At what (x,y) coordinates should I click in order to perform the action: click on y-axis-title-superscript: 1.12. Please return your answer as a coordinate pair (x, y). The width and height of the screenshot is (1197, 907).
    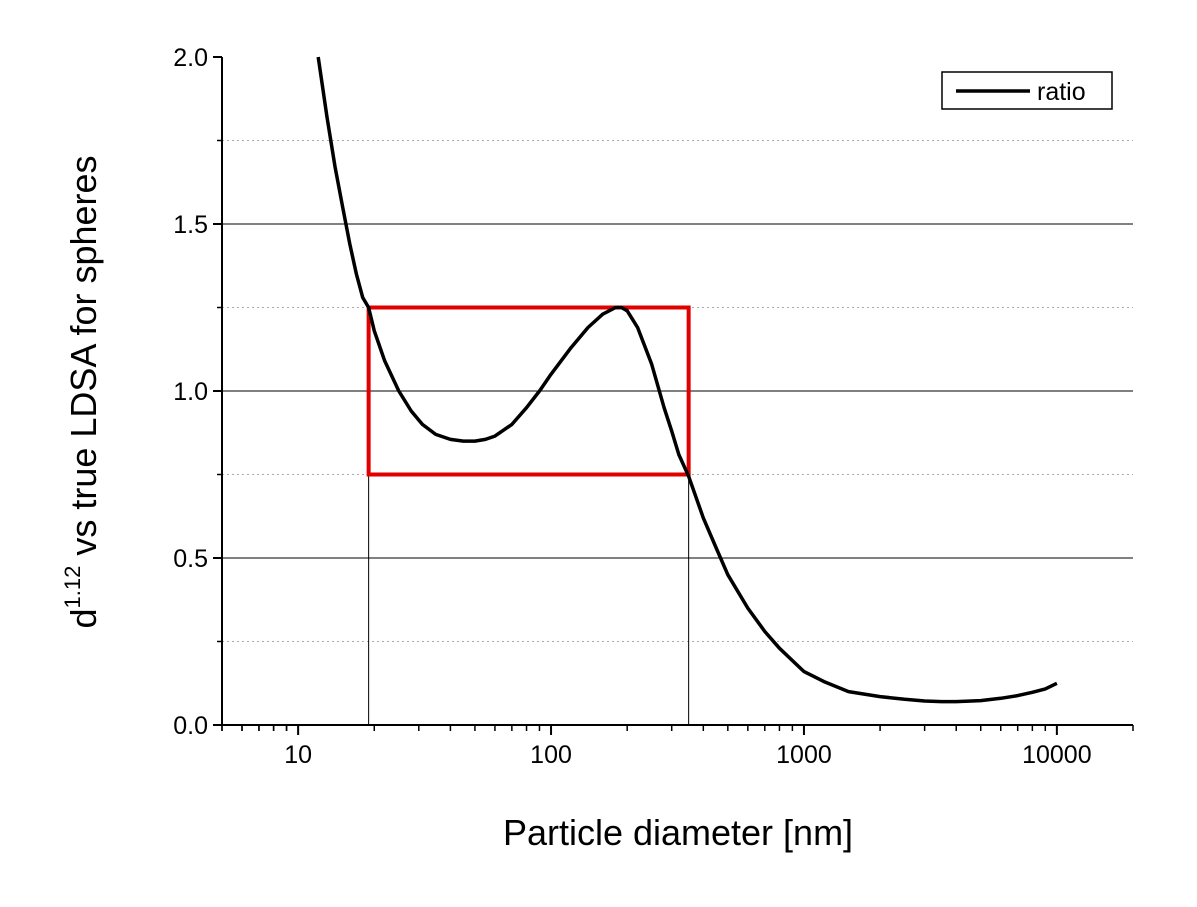
    Looking at the image, I should click on (72, 587).